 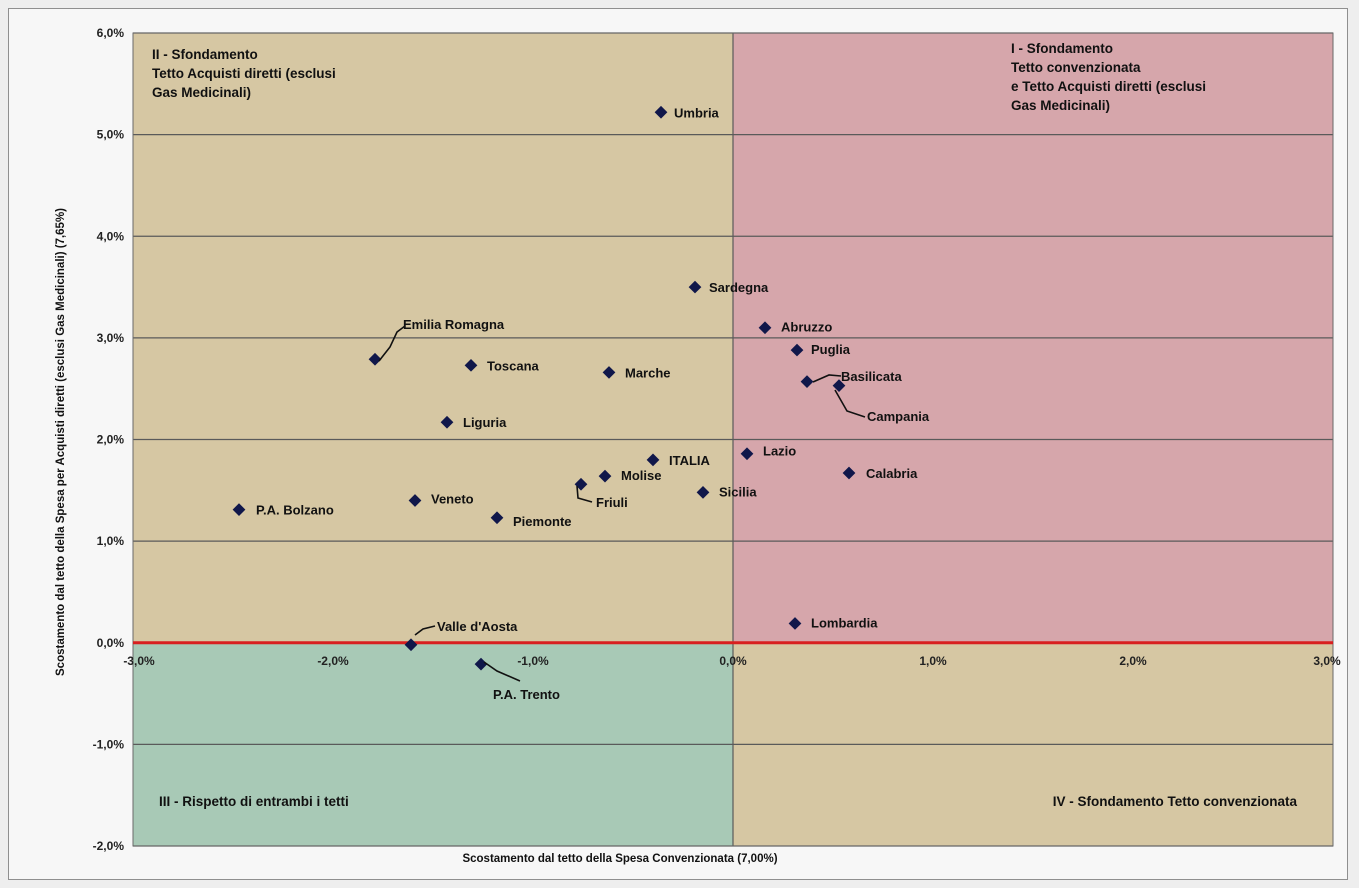 What do you see at coordinates (779, 451) in the screenshot?
I see `point-label: Lazio` at bounding box center [779, 451].